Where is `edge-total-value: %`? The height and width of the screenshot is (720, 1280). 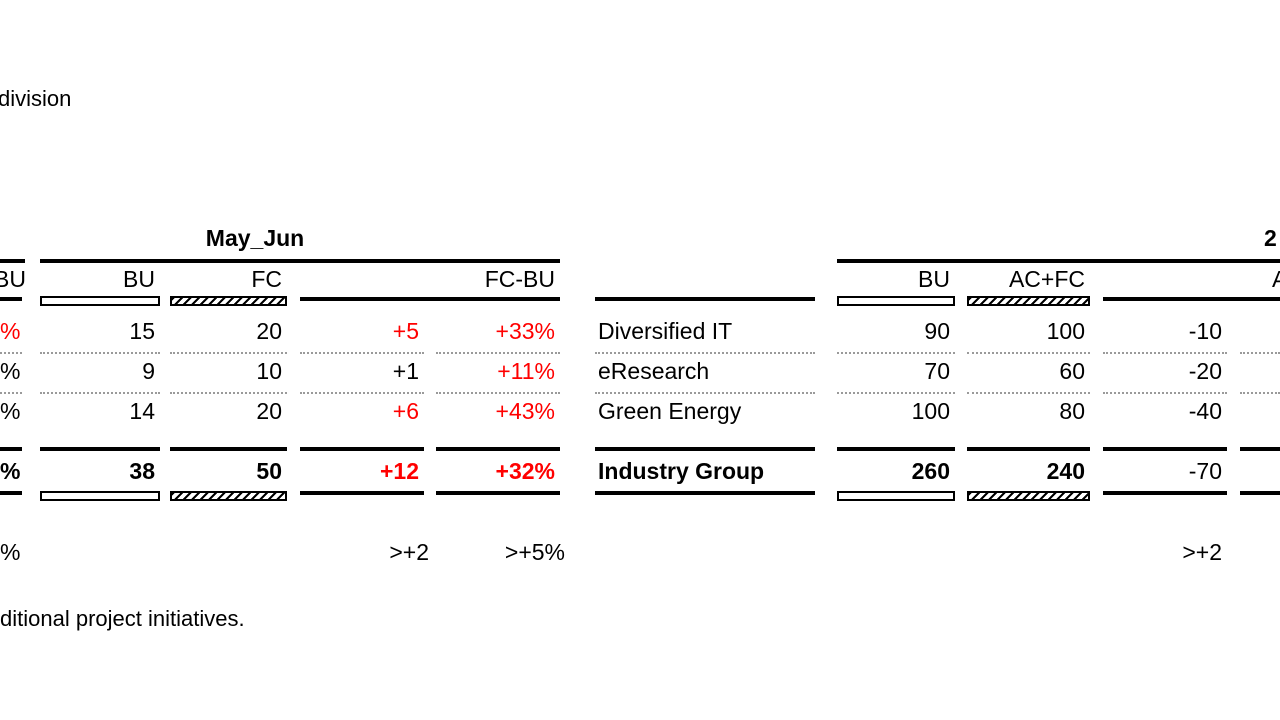
edge-total-value: % is located at coordinates (10, 471).